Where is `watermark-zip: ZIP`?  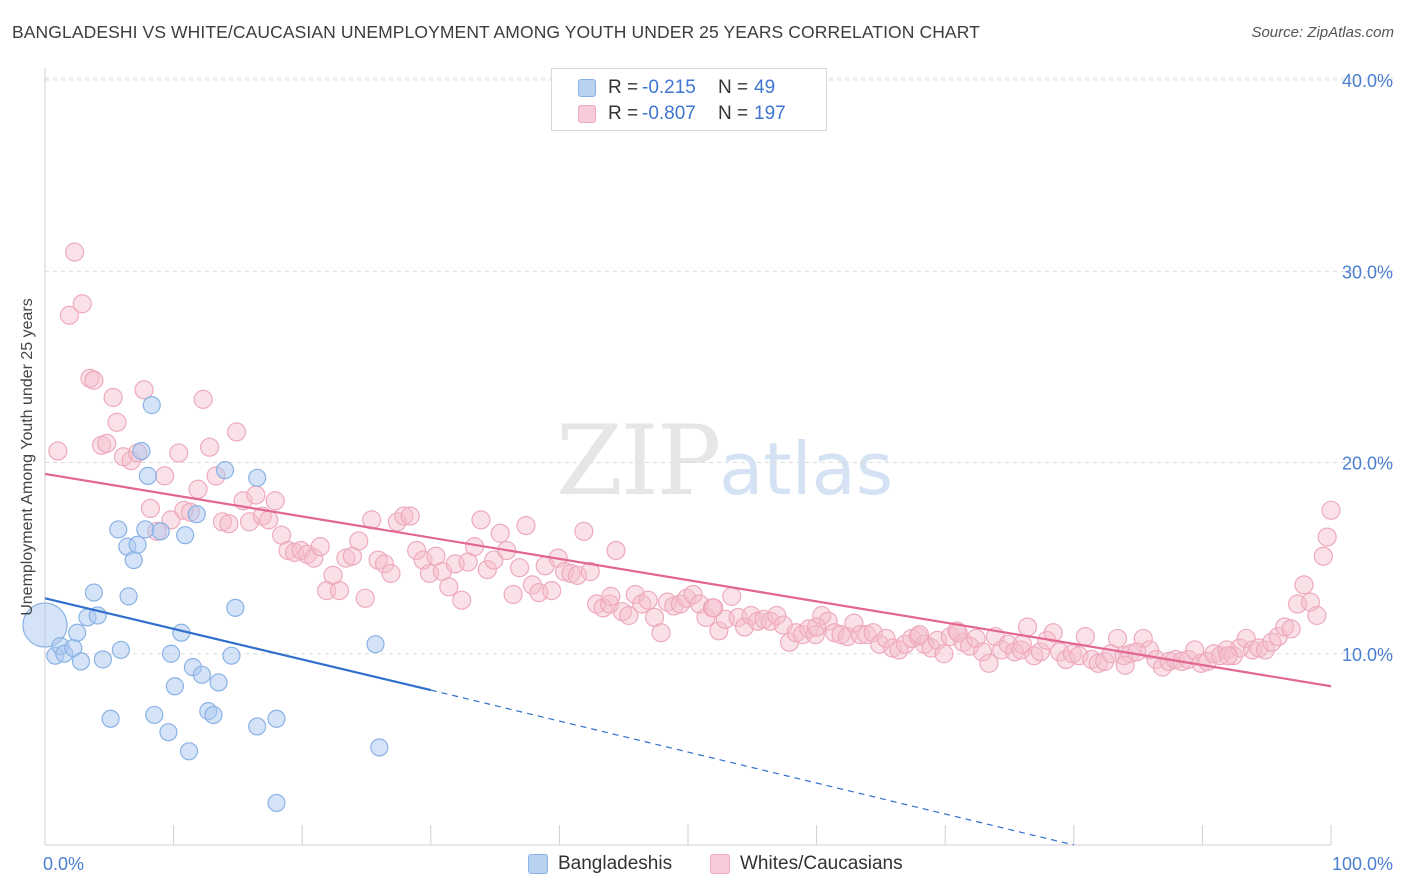
watermark-zip: ZIP is located at coordinates (638, 461).